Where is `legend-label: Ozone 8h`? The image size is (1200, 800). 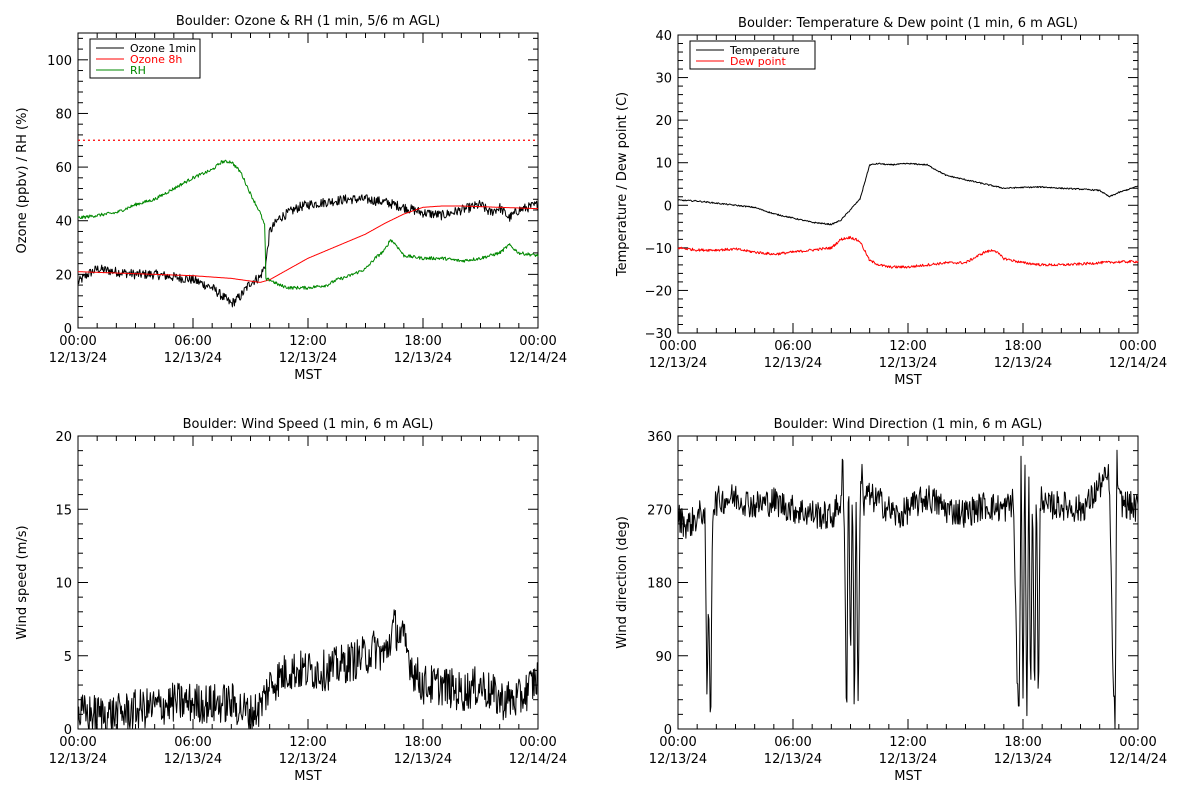 legend-label: Ozone 8h is located at coordinates (156, 59).